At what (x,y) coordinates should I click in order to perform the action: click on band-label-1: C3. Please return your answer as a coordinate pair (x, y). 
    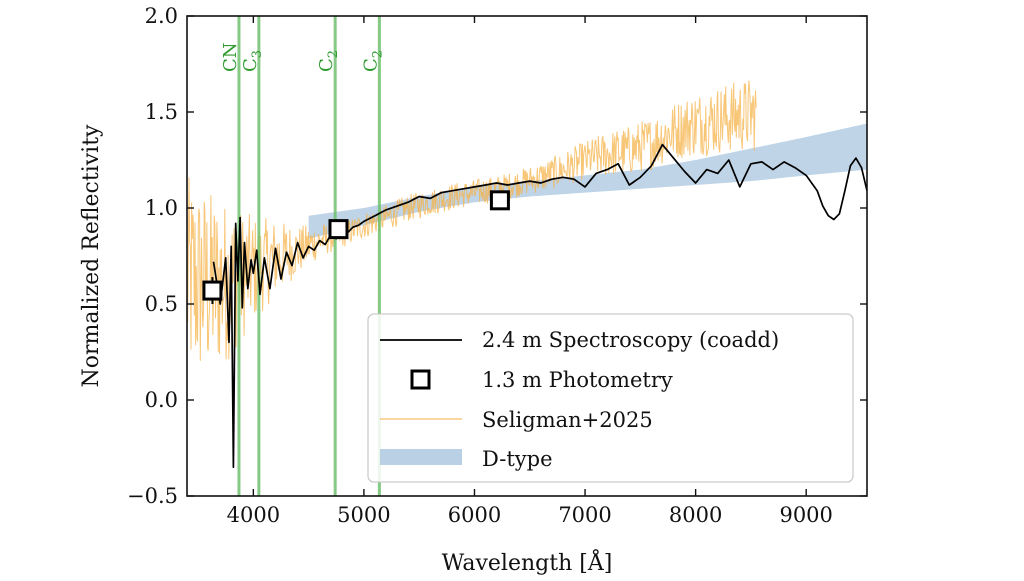
    Looking at the image, I should click on (252, 61).